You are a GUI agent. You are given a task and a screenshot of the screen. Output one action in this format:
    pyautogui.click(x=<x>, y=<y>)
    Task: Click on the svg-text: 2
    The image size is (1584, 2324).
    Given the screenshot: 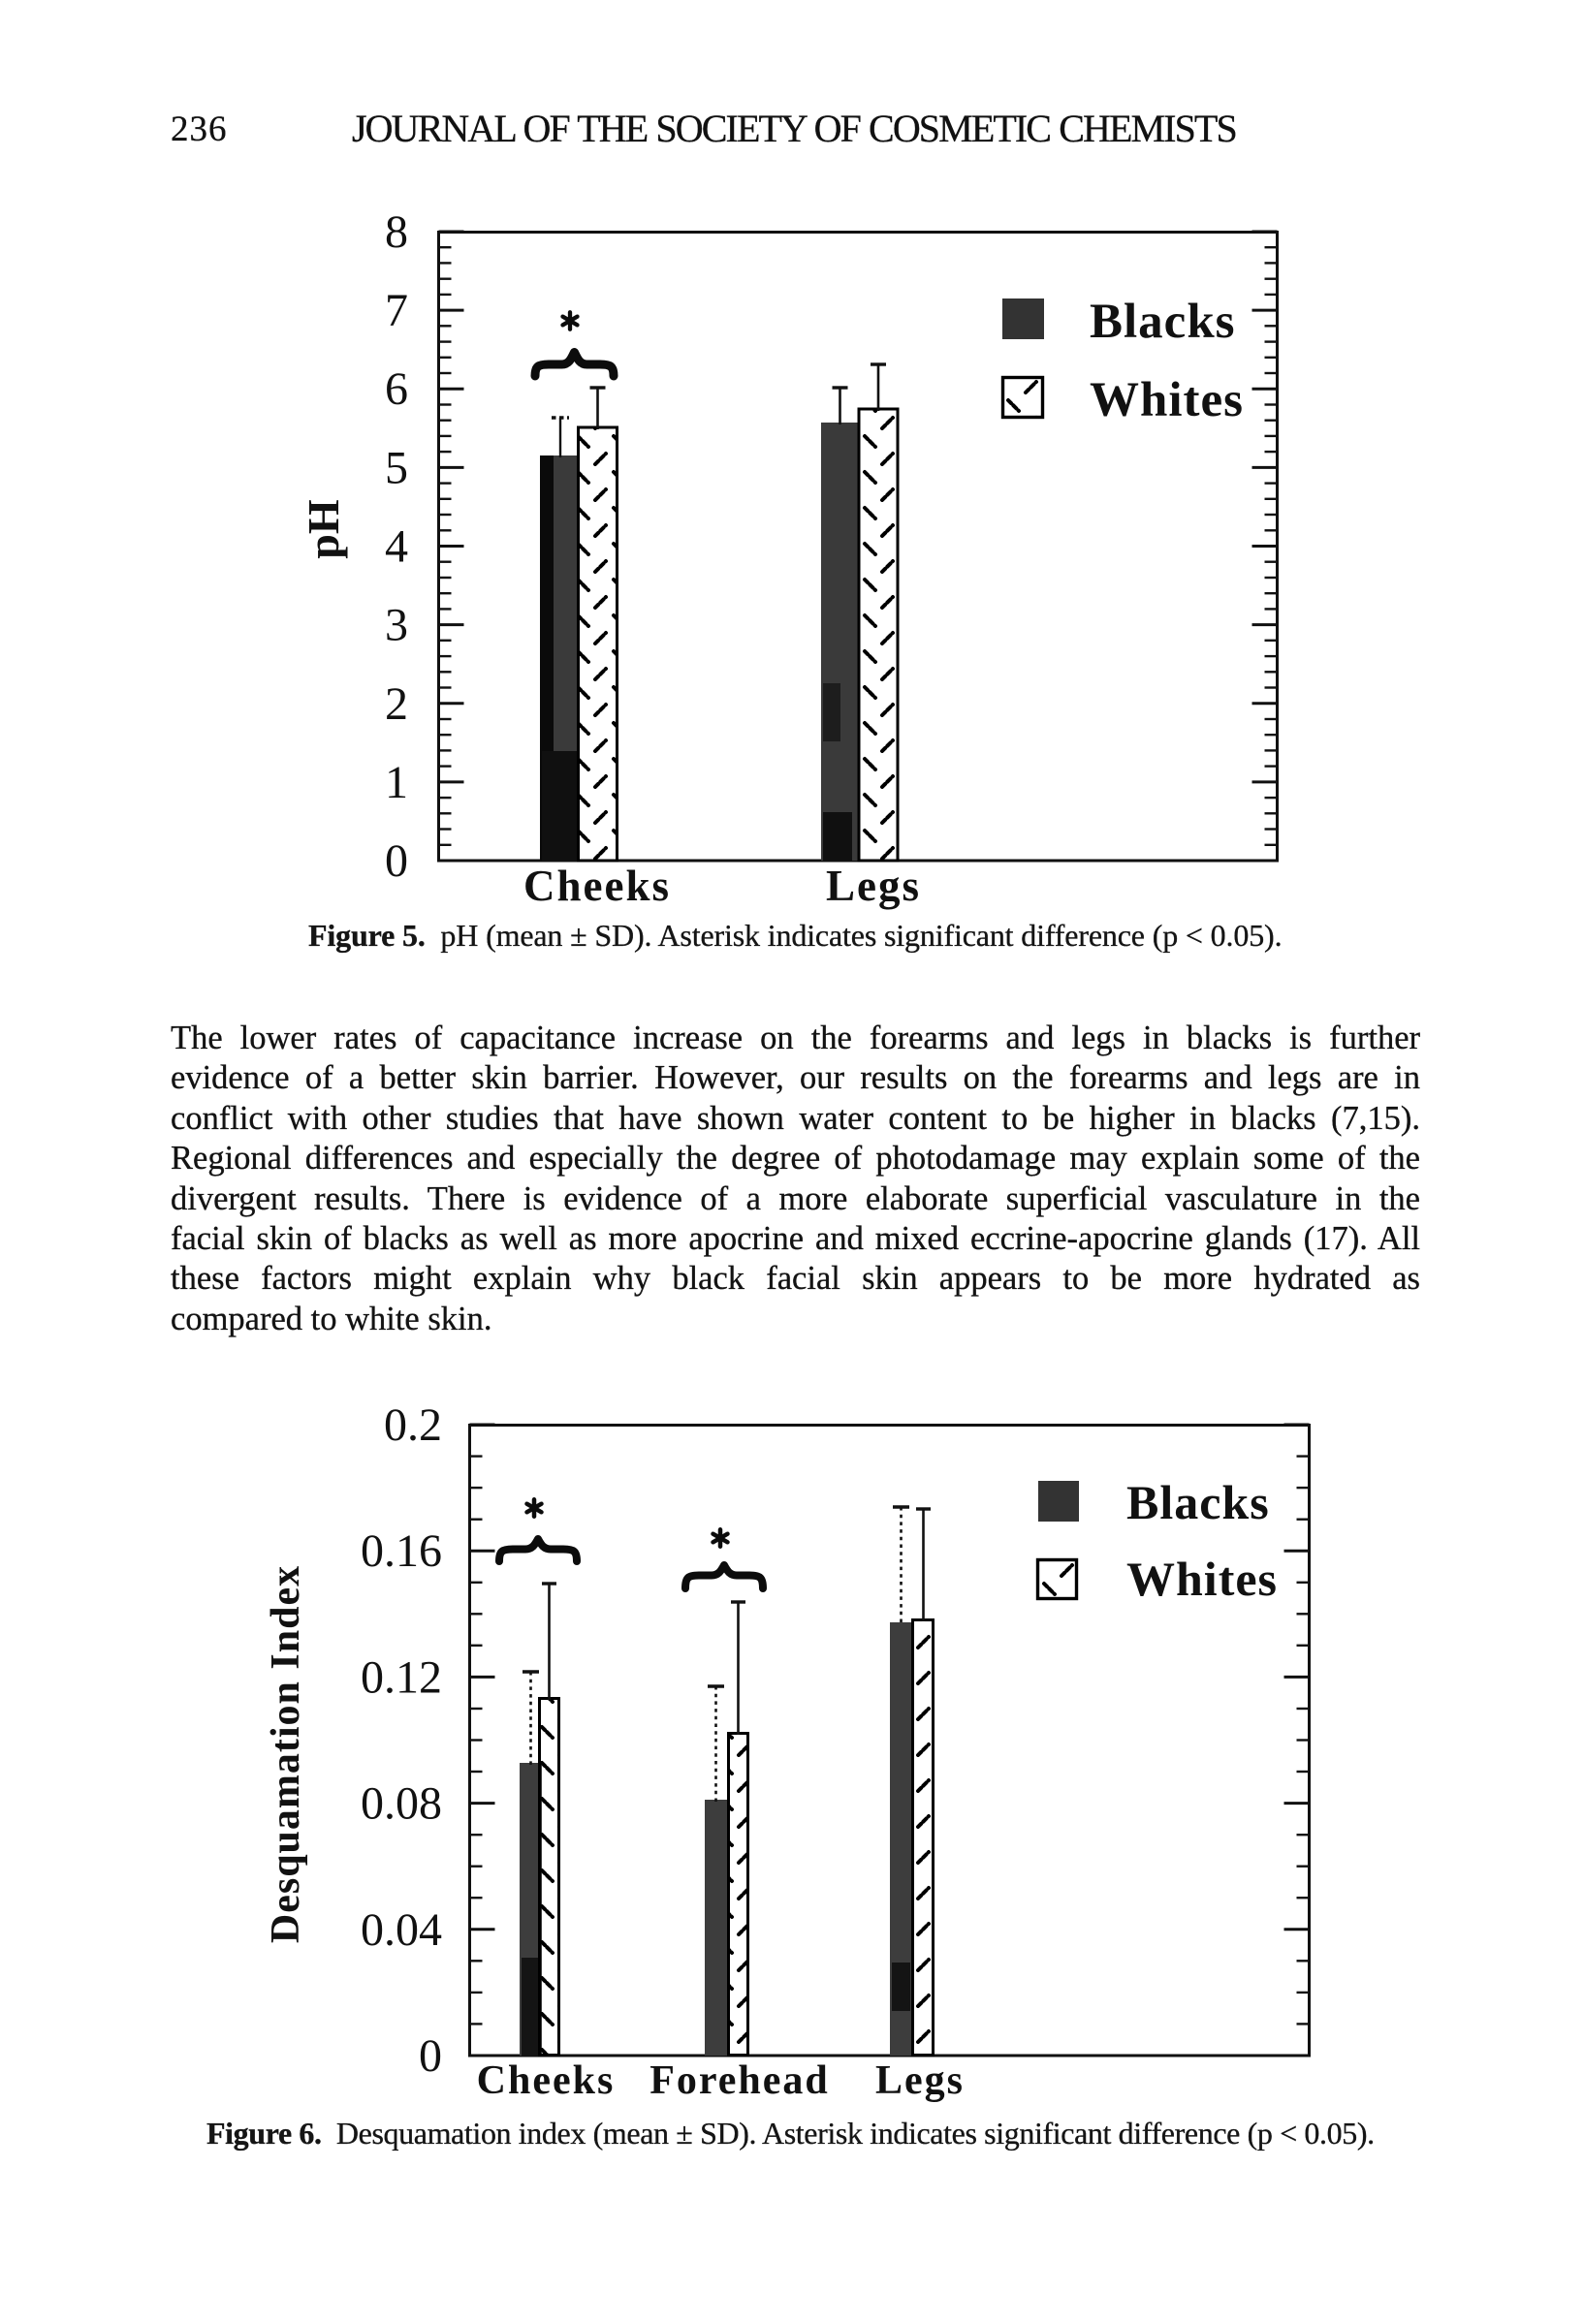 What is the action you would take?
    pyautogui.click(x=397, y=704)
    